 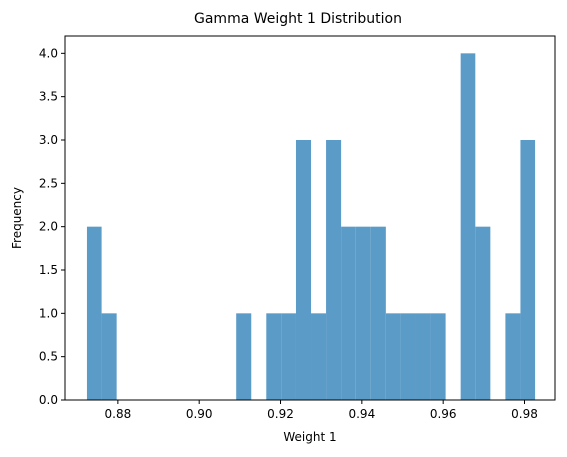 What do you see at coordinates (17, 218) in the screenshot?
I see `y-axis-label: Frequency` at bounding box center [17, 218].